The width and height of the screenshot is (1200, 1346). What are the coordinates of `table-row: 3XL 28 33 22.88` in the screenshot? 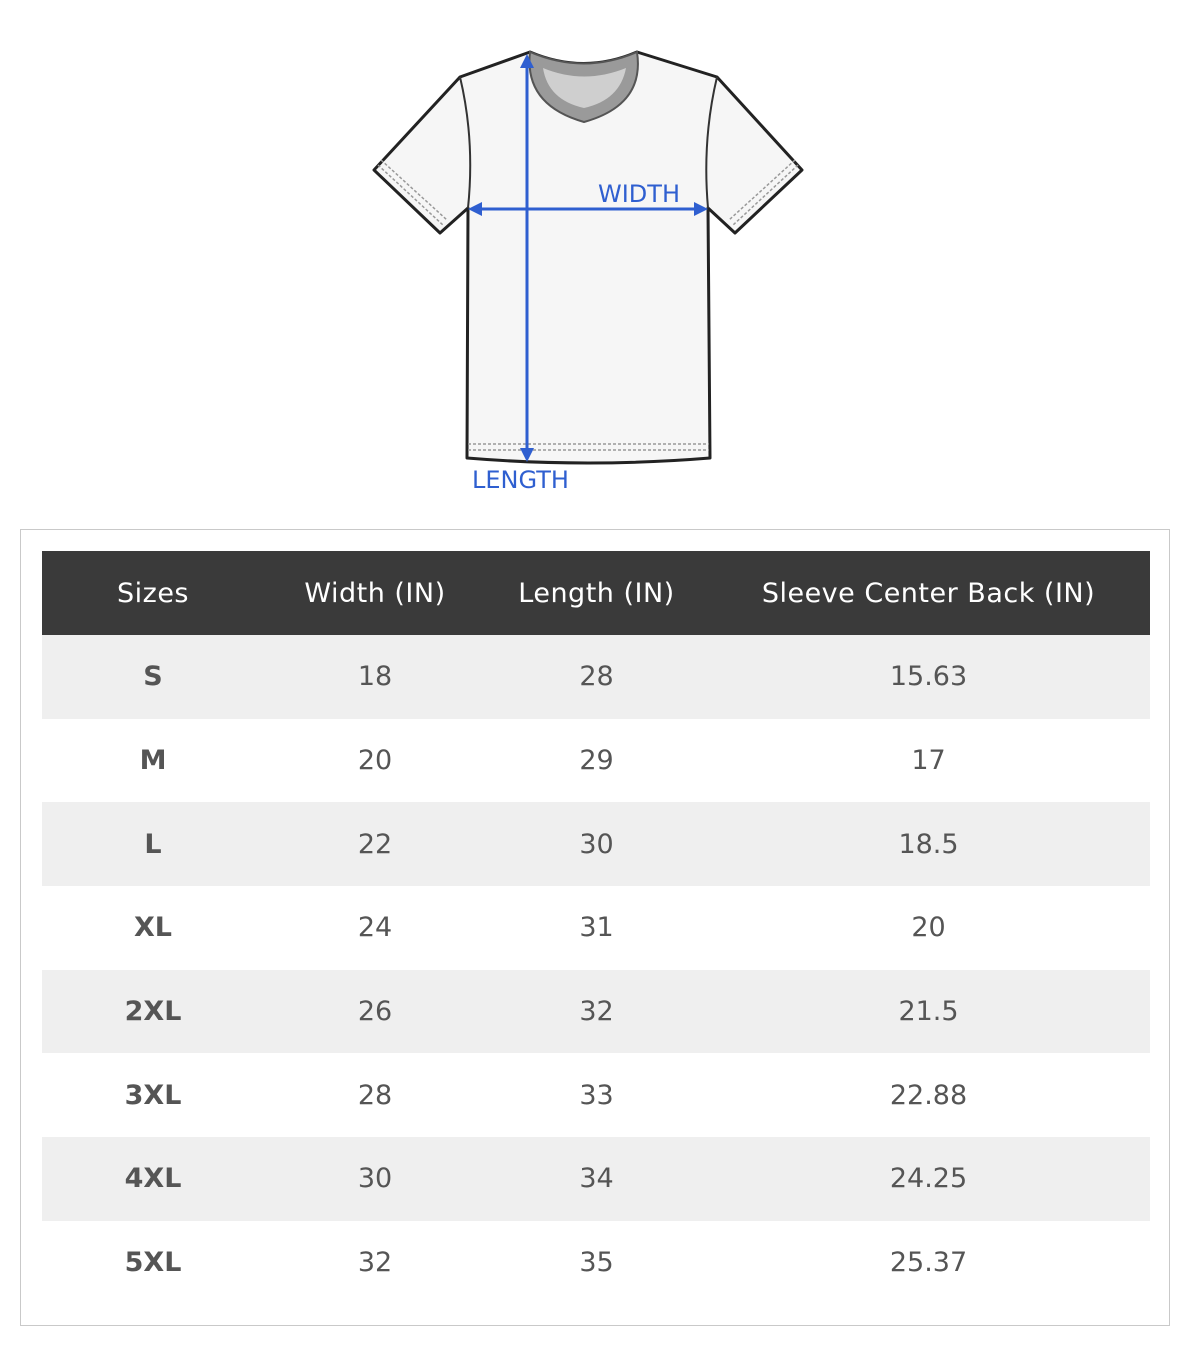 It's located at (596, 1095).